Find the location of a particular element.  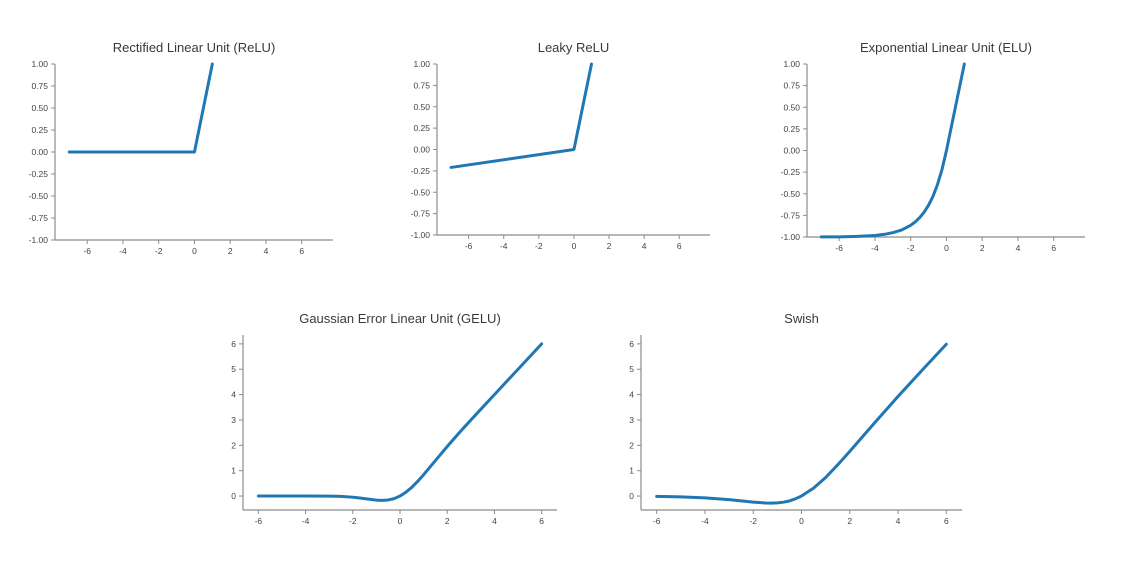

chart-title-swish: Swish is located at coordinates (801, 318).